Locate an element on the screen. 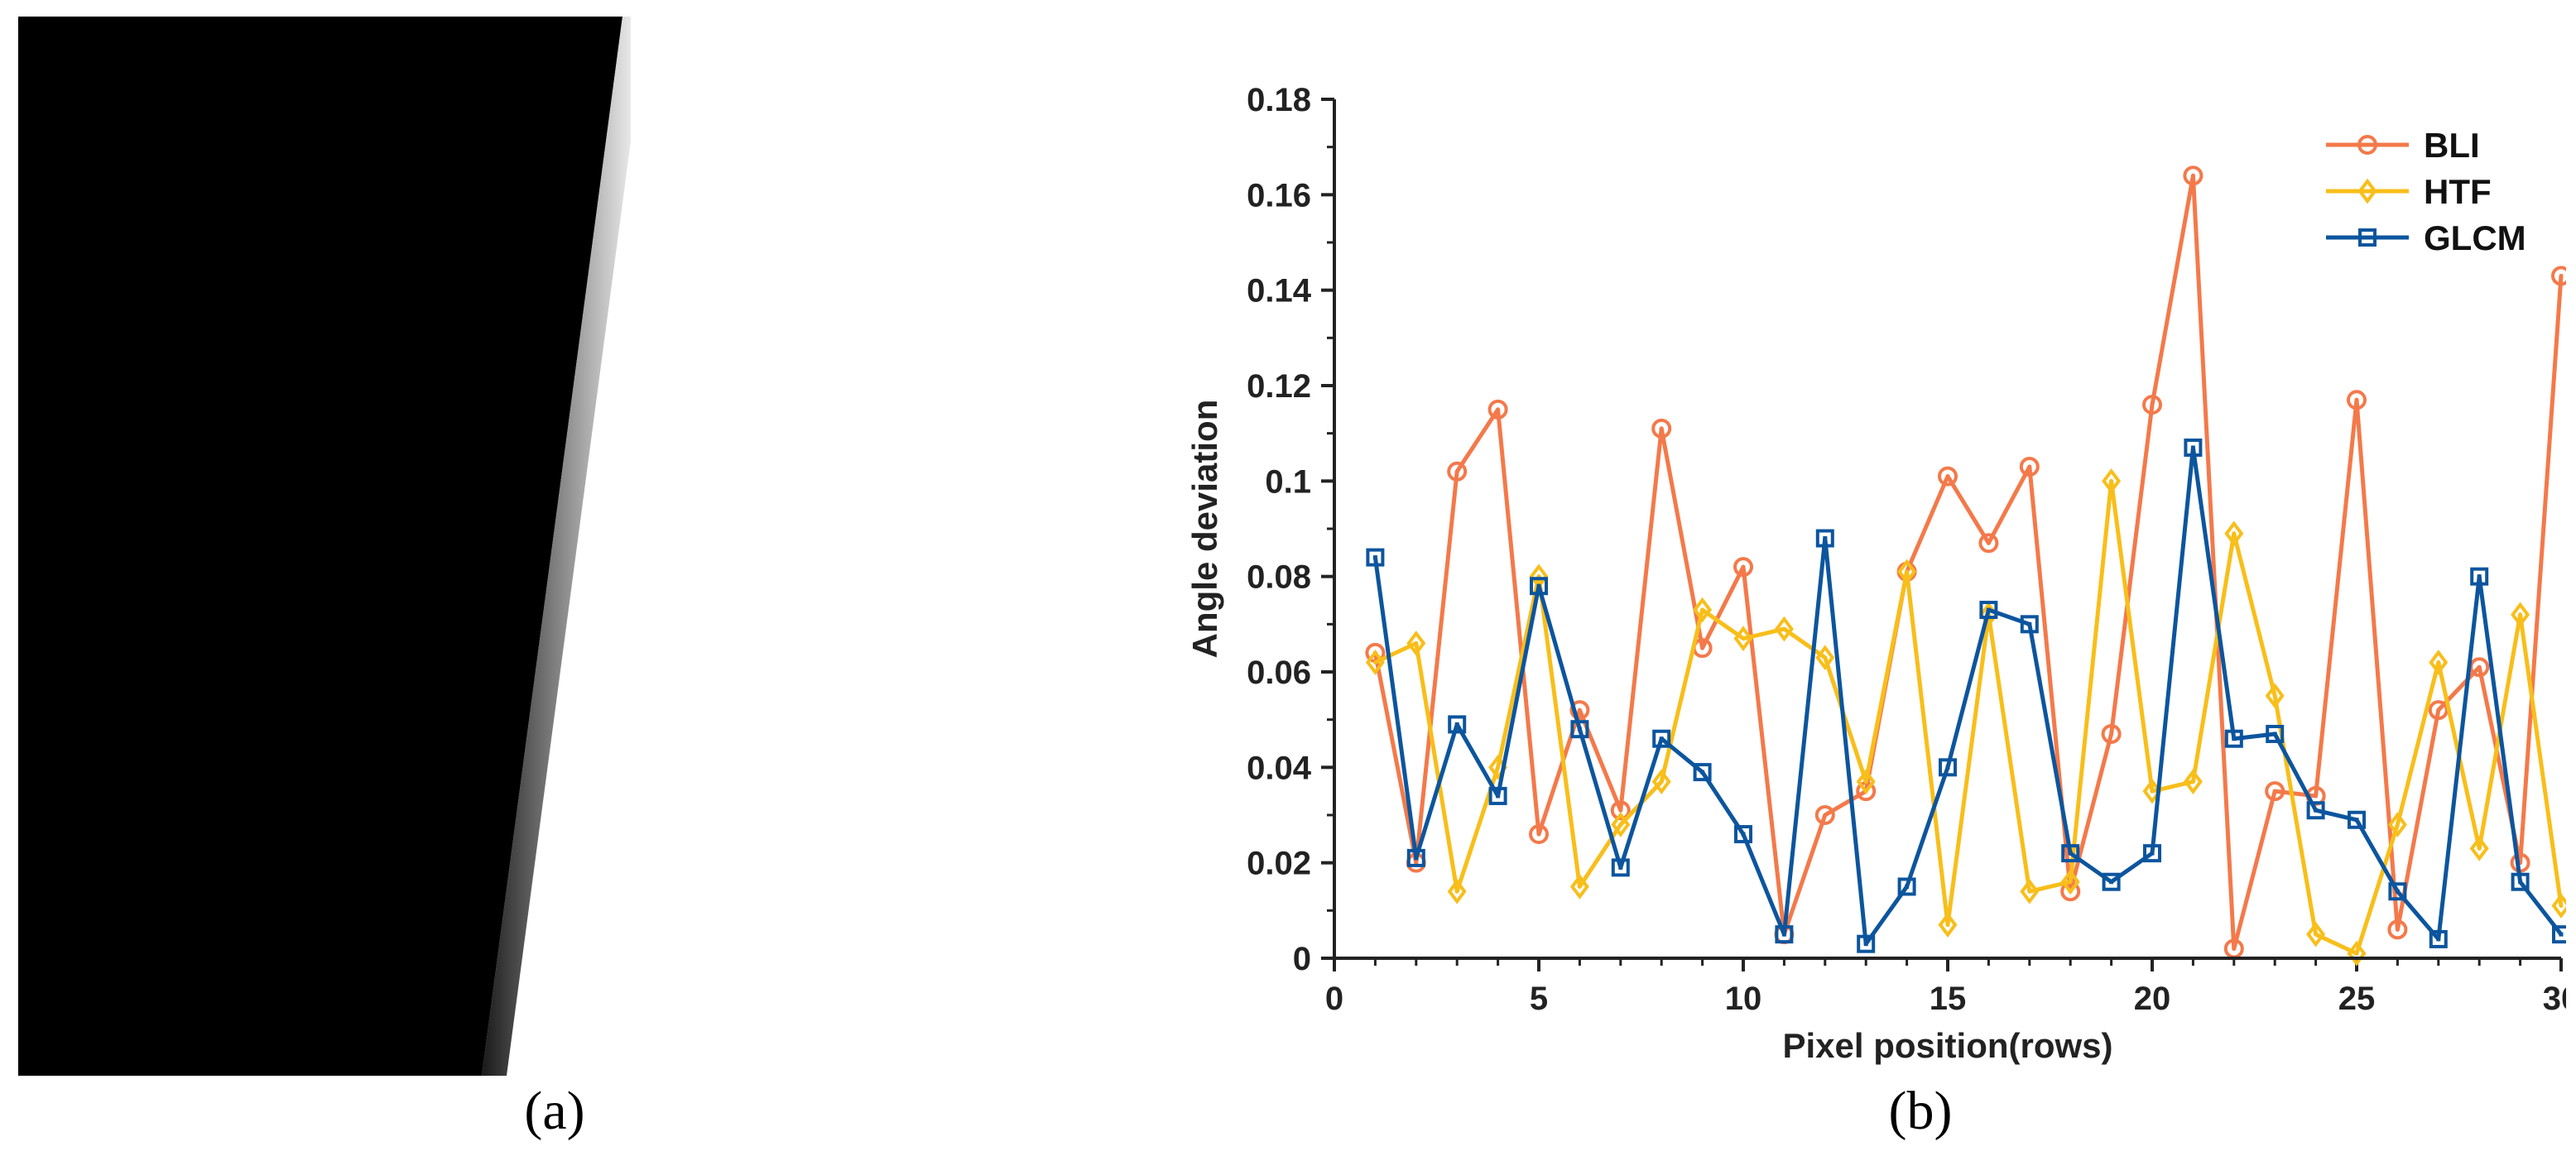 This screenshot has width=2576, height=1156. y-tick-label: 0 is located at coordinates (1302, 959).